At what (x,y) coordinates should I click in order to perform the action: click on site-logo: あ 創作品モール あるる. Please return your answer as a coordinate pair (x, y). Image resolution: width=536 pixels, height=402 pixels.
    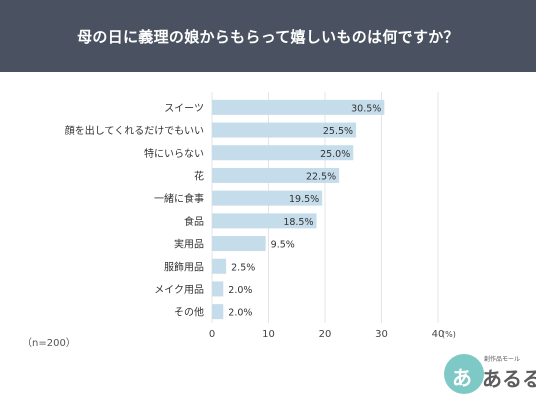
    Looking at the image, I should click on (490, 375).